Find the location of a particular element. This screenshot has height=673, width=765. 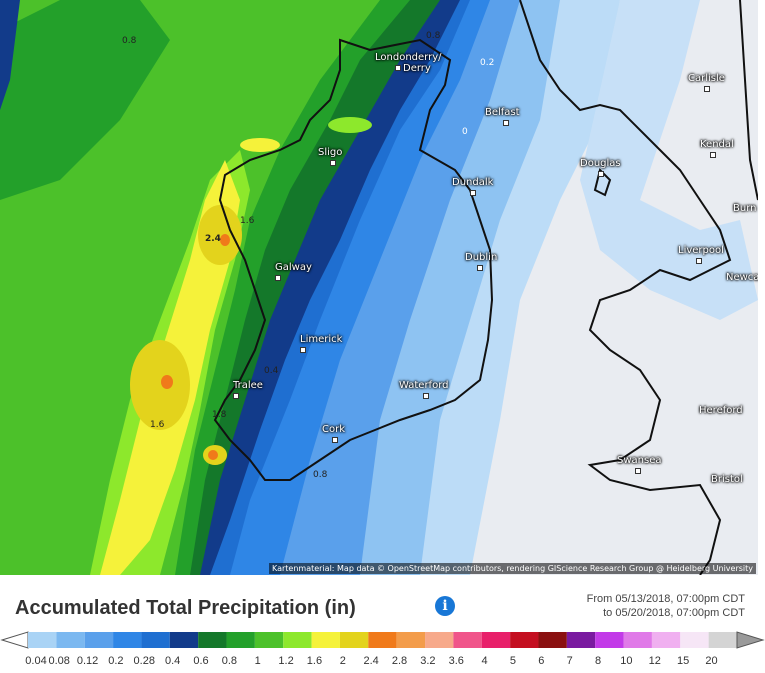

legend-label: 0.4 is located at coordinates (172, 661).